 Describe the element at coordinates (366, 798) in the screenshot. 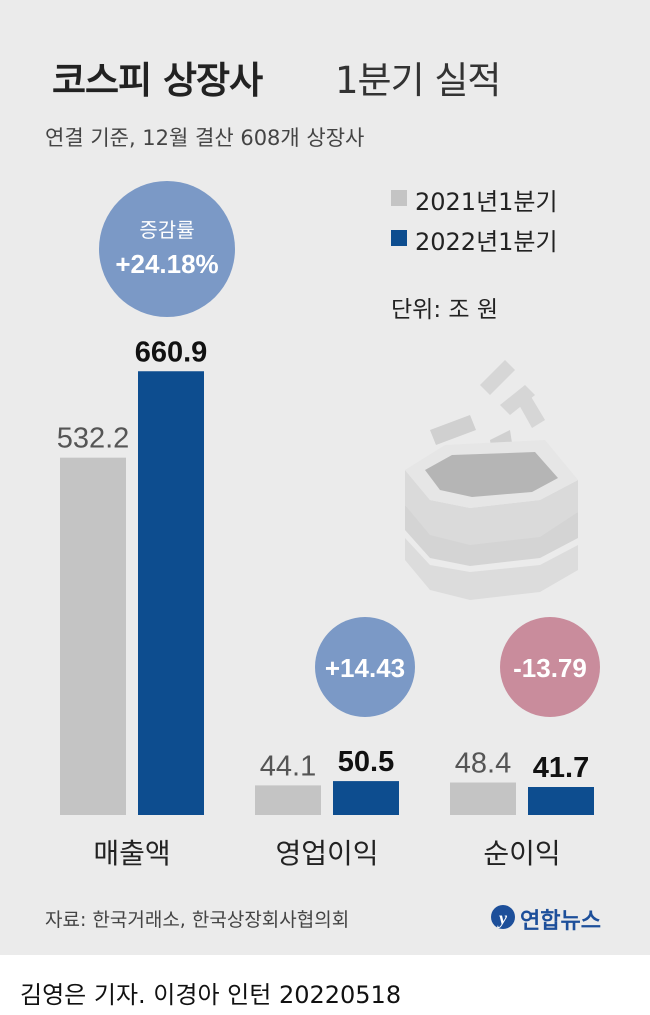

I see `bar-영업이익-2022년1분기` at that location.